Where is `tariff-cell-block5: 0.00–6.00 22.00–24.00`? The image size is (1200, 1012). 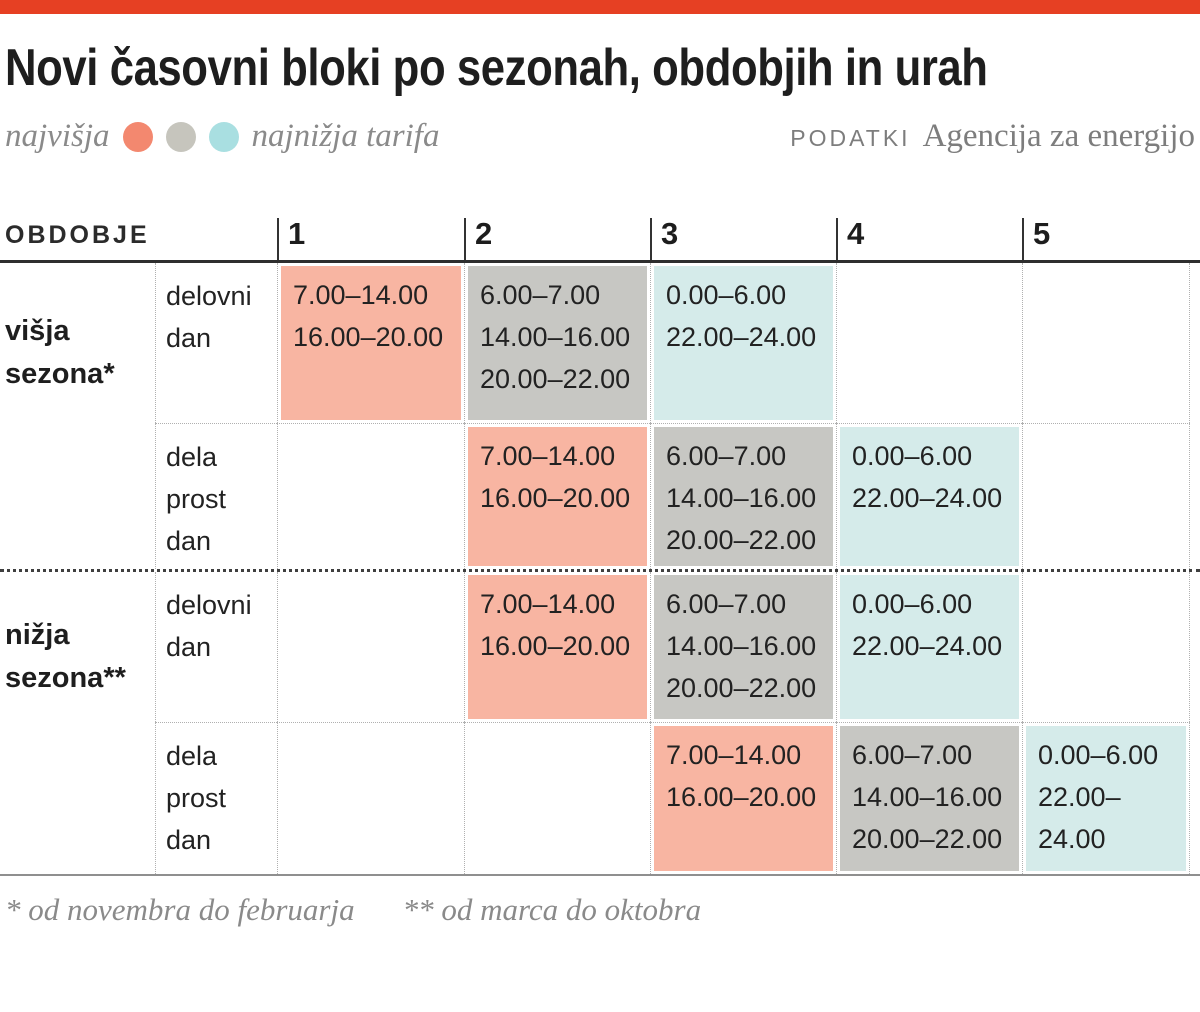
tariff-cell-block5: 0.00–6.00 22.00–24.00 is located at coordinates (1106, 798).